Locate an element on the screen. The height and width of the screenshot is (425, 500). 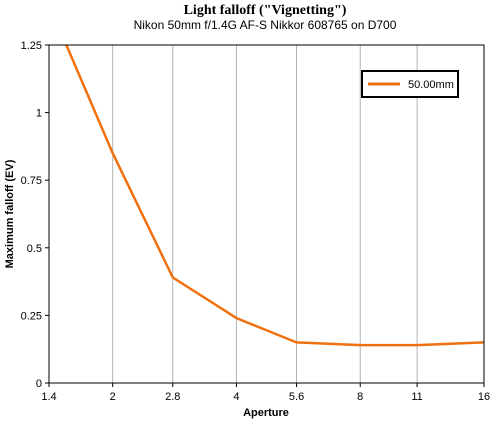
x-tick-label: 2 is located at coordinates (113, 397).